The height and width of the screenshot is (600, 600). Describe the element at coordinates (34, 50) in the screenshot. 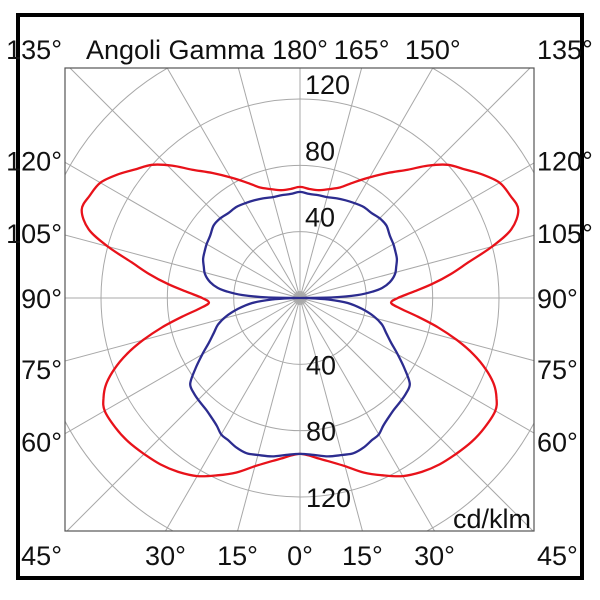

I see `gamma-label-left-135: 135°` at that location.